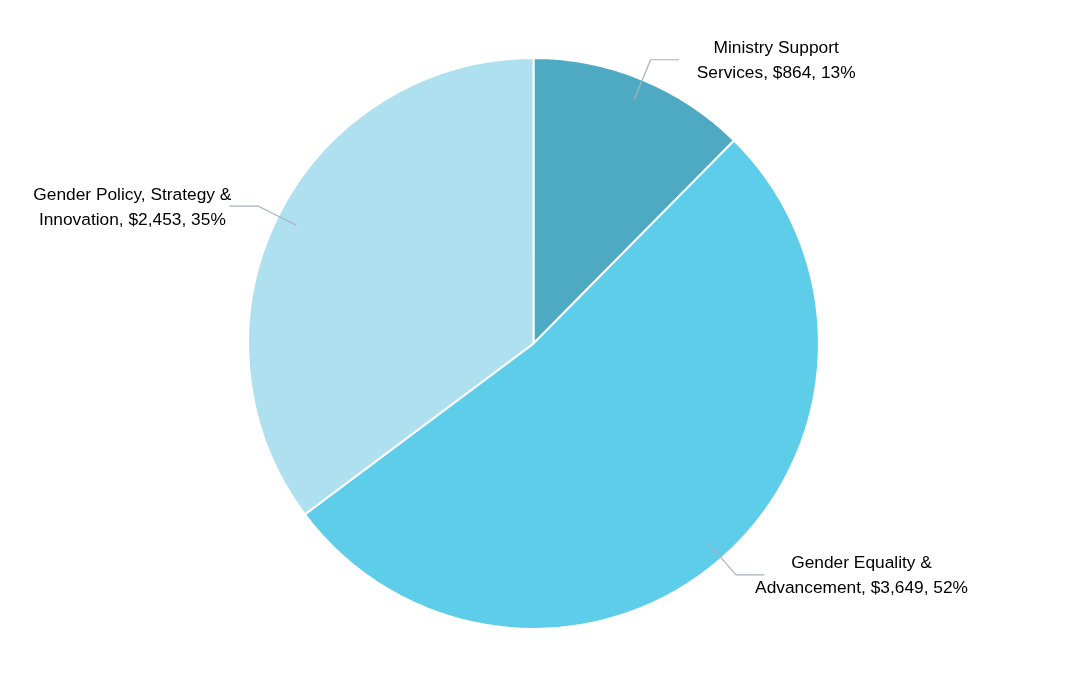  I want to click on slice-label: Gender Equality & Advancement, $3,649, 52%, so click(861, 575).